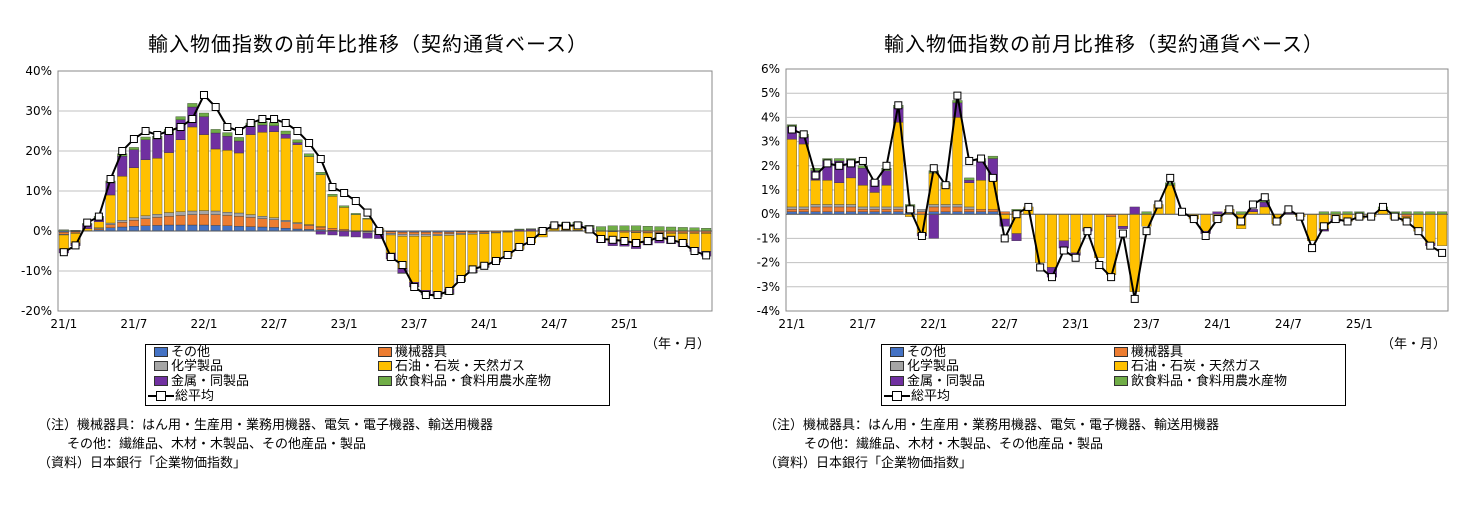 This screenshot has width=1472, height=514. Describe the element at coordinates (451, 366) in the screenshot. I see `legend-item-oil: 石油・石炭・天然ガス` at that location.